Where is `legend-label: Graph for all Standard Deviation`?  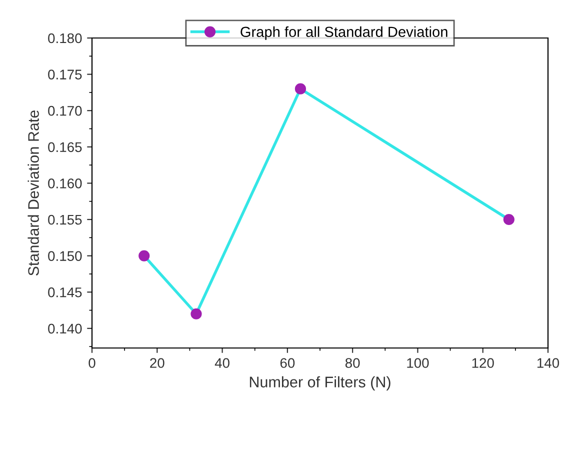
legend-label: Graph for all Standard Deviation is located at coordinates (344, 33).